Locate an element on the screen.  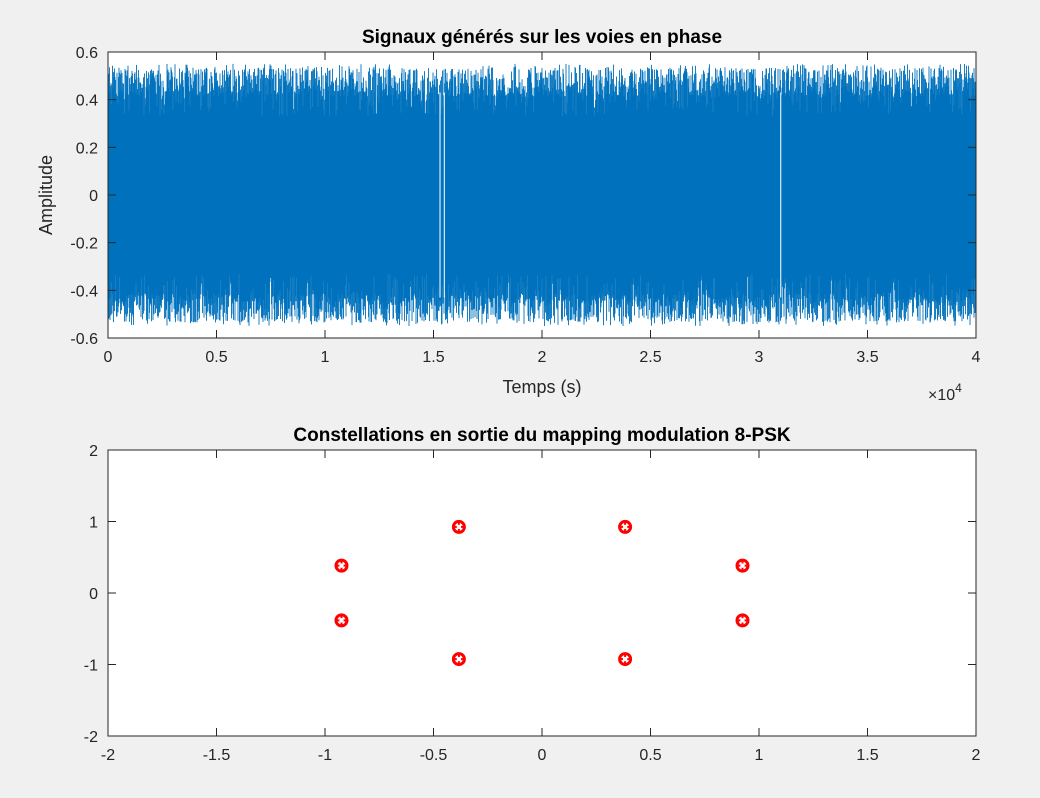
signal-y-tick-label: 0.4 is located at coordinates (87, 101).